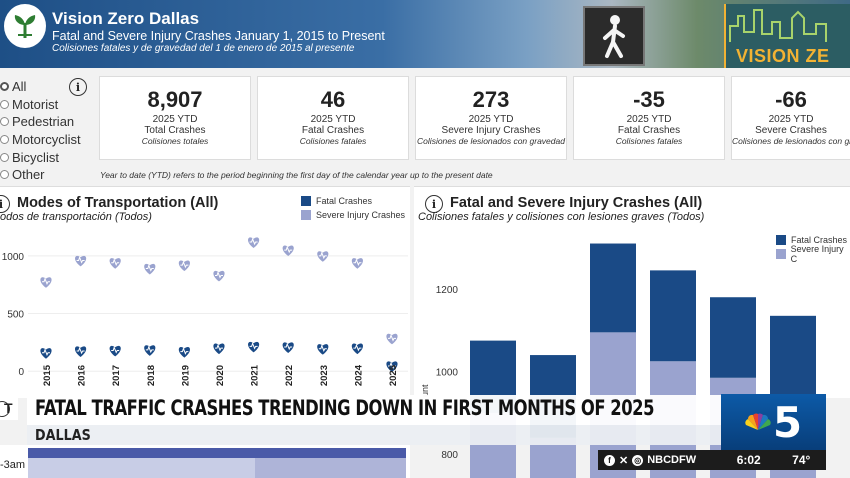 Image resolution: width=850 pixels, height=478 pixels. What do you see at coordinates (47, 87) in the screenshot?
I see `filter-option-all: All` at bounding box center [47, 87].